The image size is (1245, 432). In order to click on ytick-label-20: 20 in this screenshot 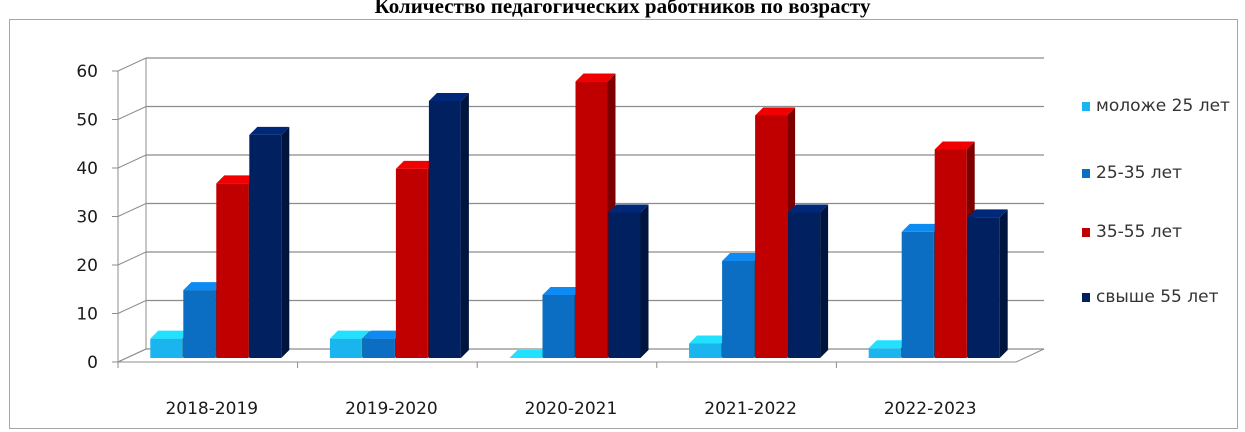, I will do `click(87, 266)`.